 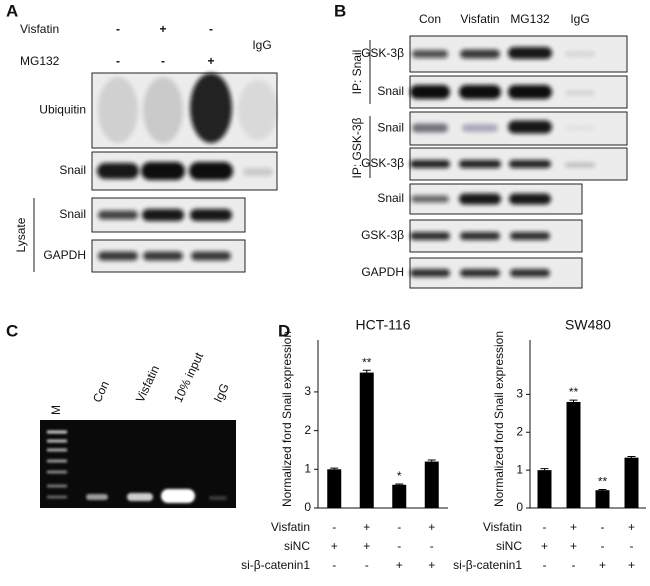 I want to click on treatment-label: MG132, so click(x=40, y=61).